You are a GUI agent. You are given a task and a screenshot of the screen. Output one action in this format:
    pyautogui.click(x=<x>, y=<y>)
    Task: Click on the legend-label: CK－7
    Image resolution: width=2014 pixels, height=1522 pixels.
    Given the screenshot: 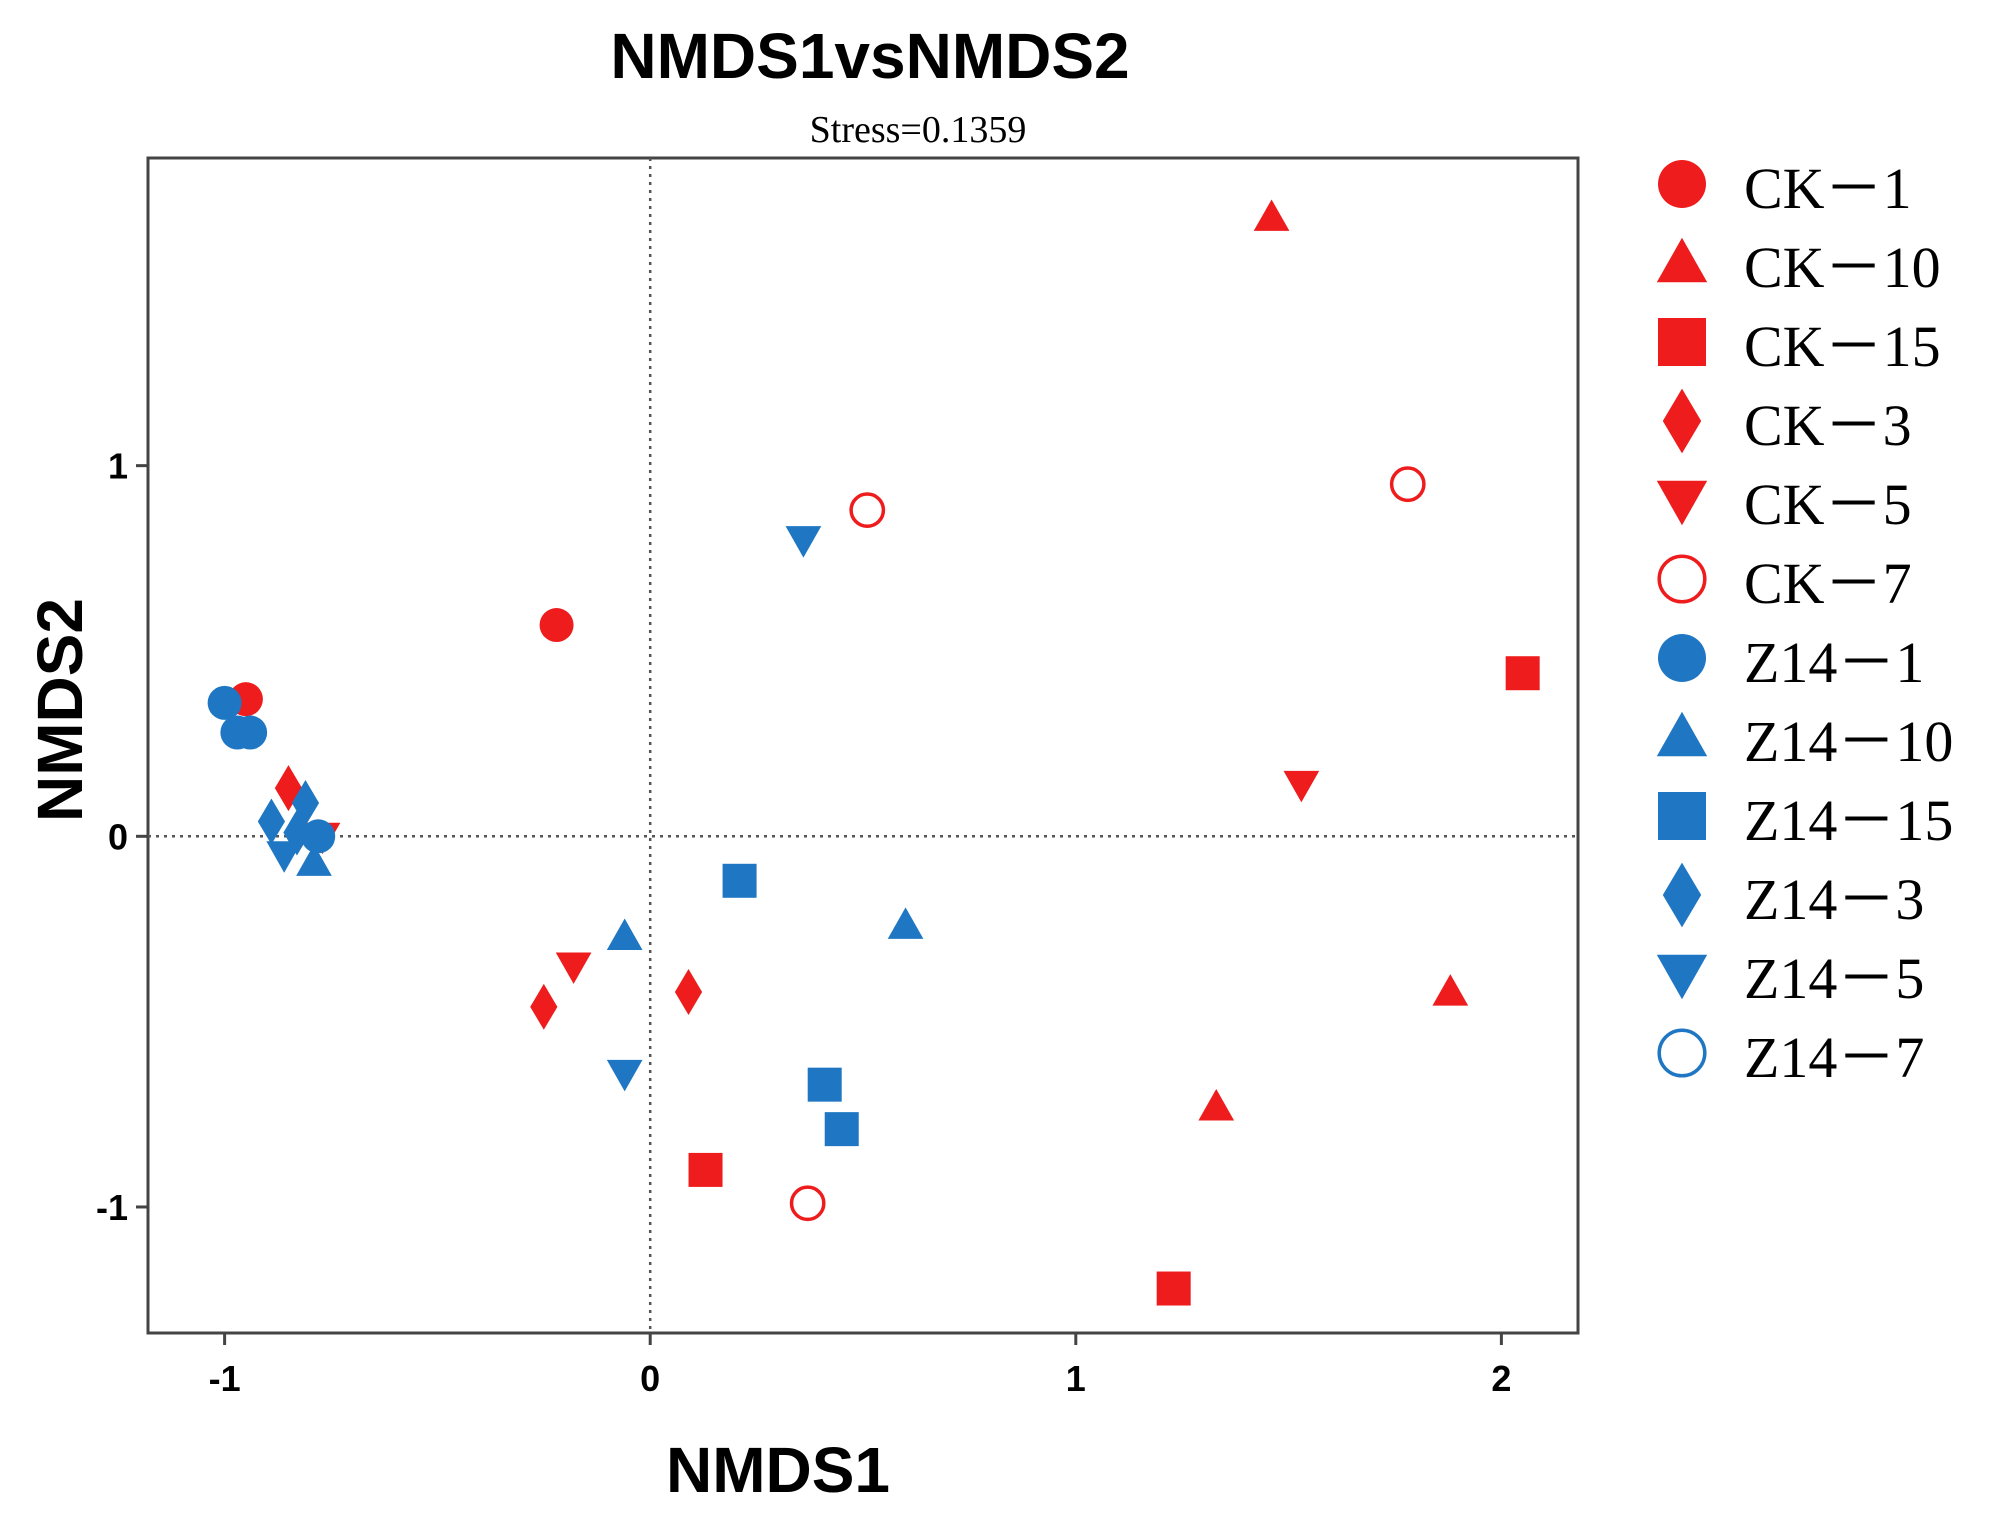 What is the action you would take?
    pyautogui.click(x=1828, y=583)
    